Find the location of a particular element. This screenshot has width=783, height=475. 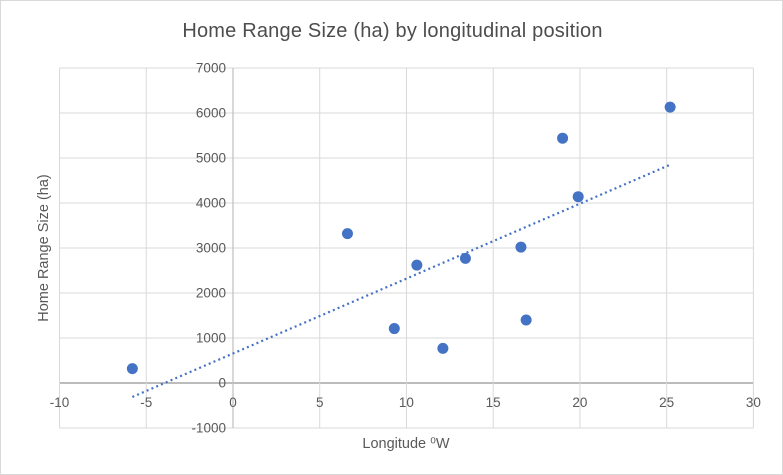

y-tick-label: 0 is located at coordinates (222, 383).